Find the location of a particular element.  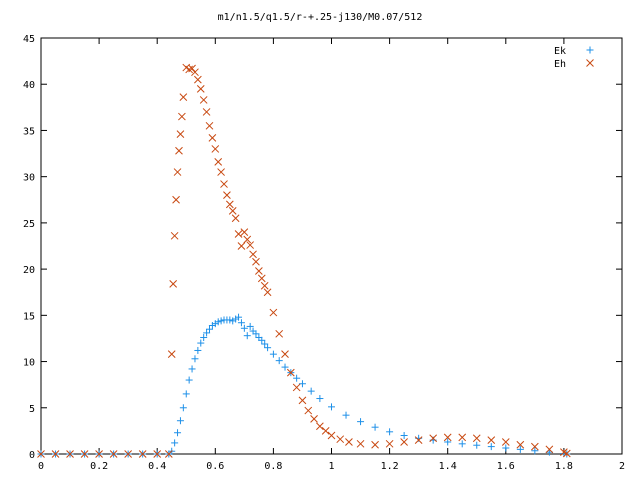

legend-marker-ek is located at coordinates (590, 50).